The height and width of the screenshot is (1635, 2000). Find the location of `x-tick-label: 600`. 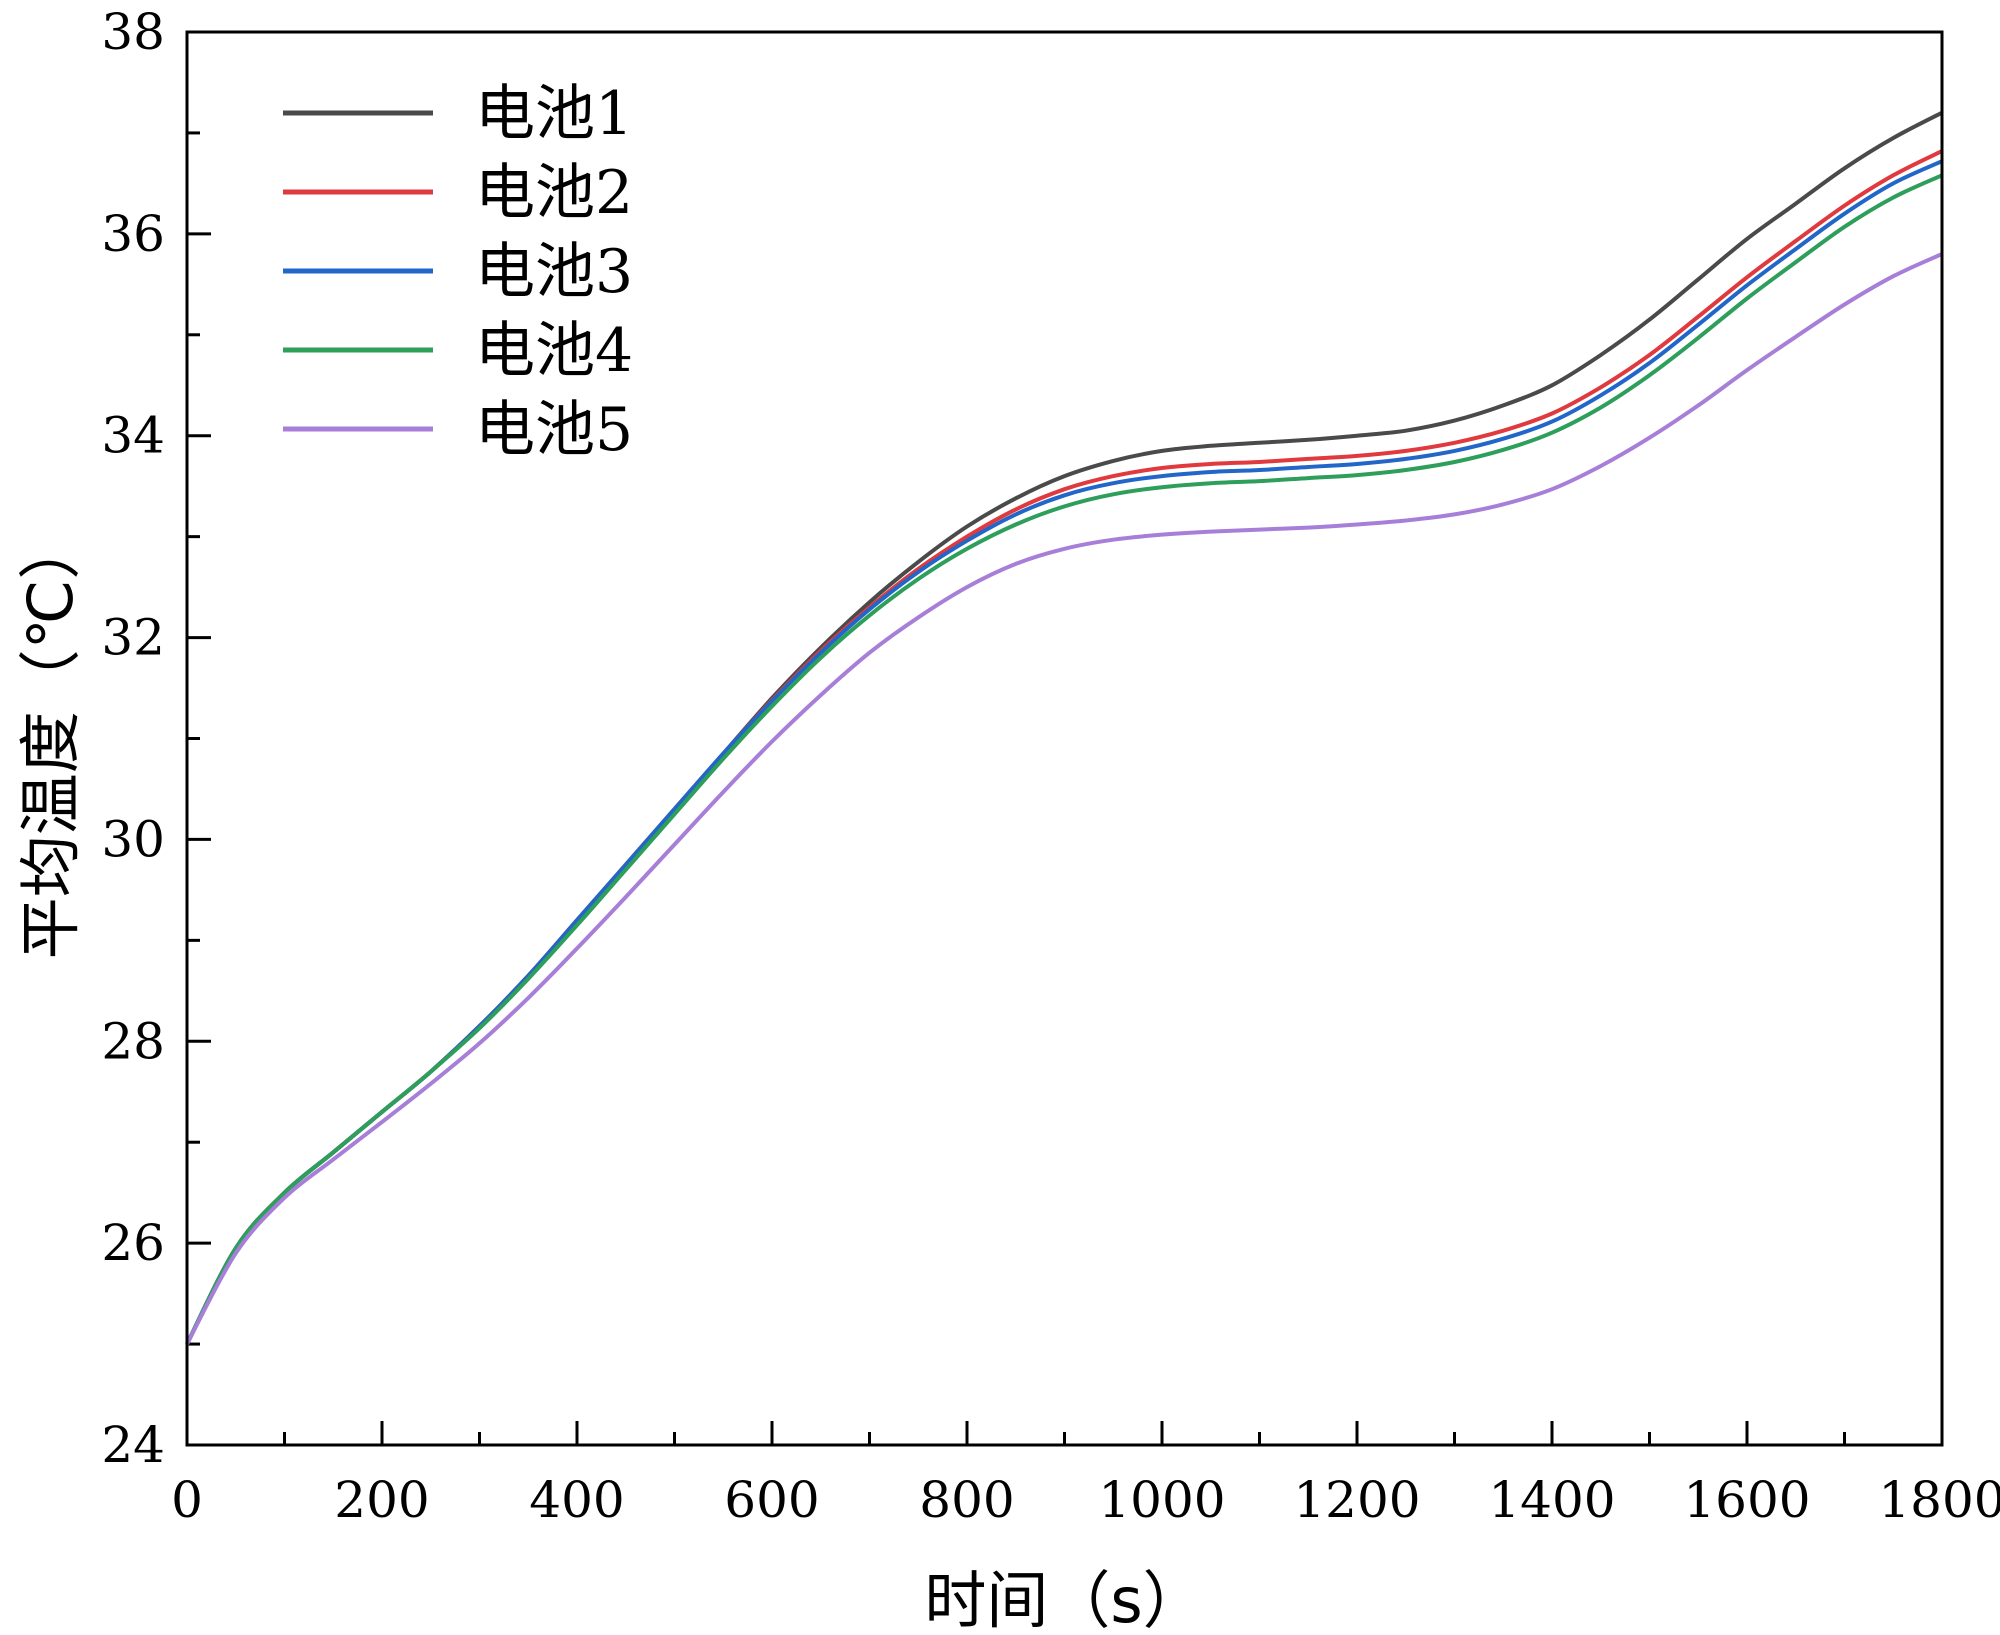

x-tick-label: 600 is located at coordinates (771, 1500).